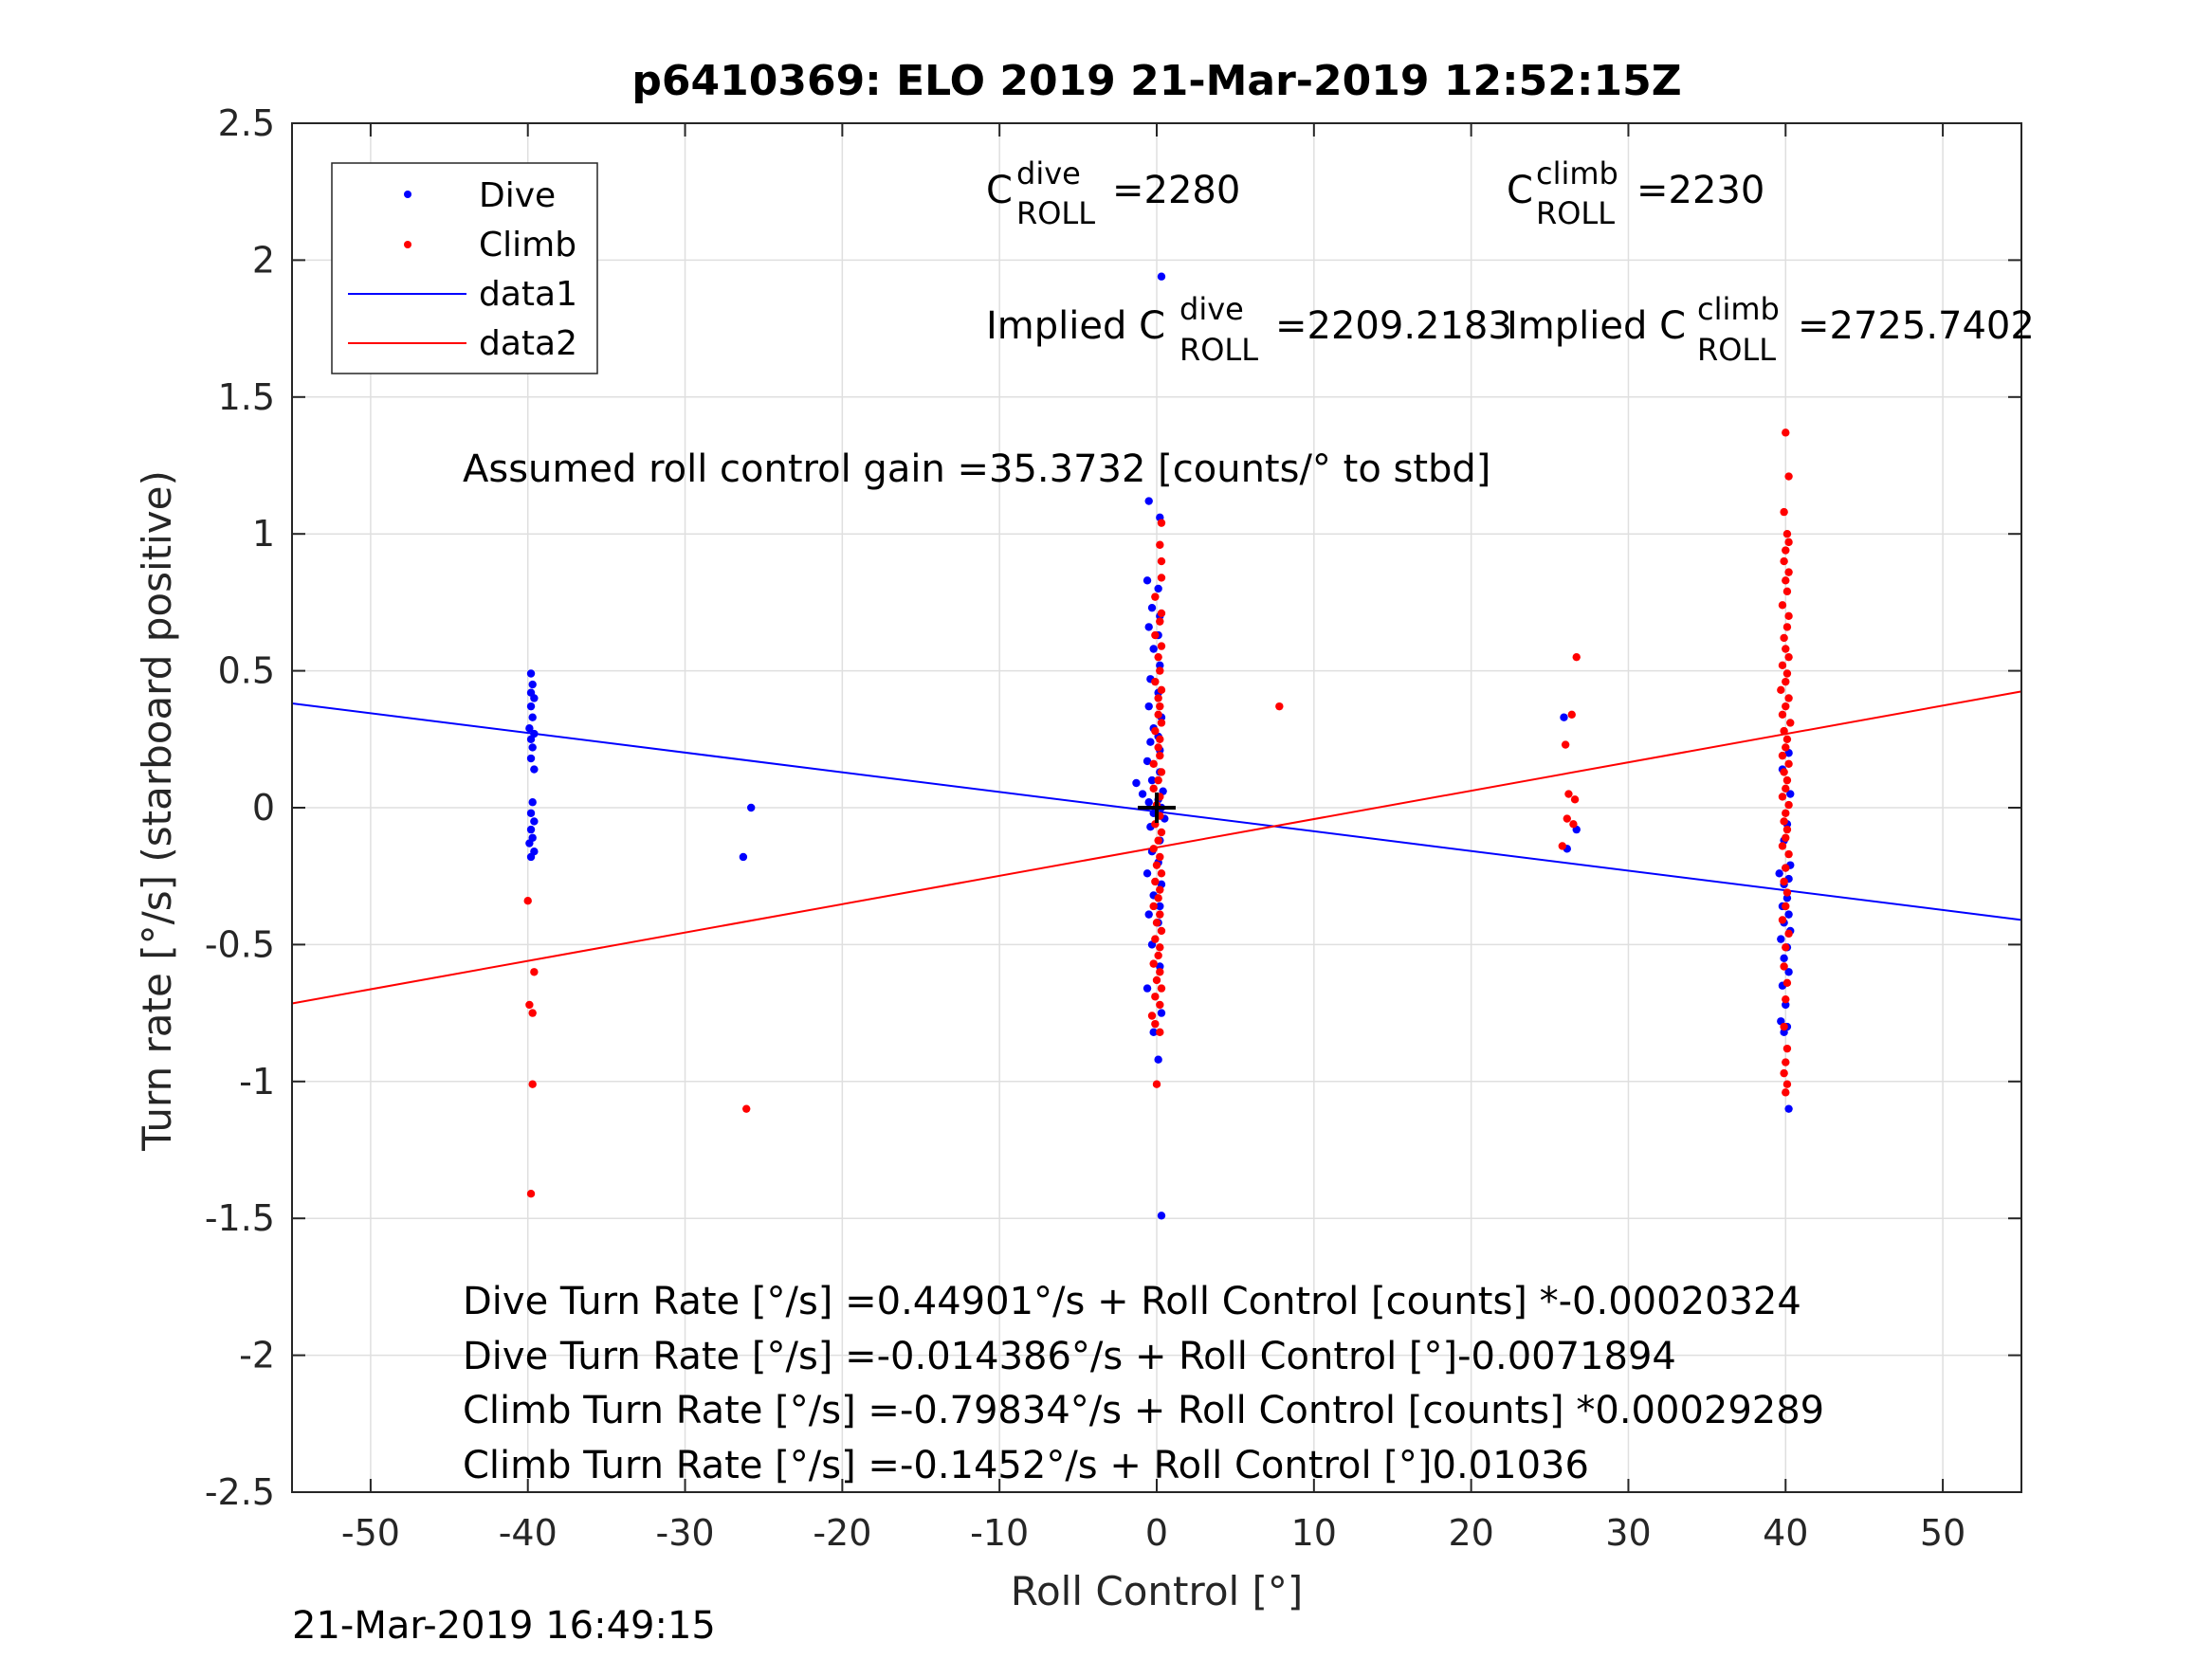 The width and height of the screenshot is (2212, 1659). Describe the element at coordinates (1075, 326) in the screenshot. I see `implied-dive-prefix: Implied C` at that location.